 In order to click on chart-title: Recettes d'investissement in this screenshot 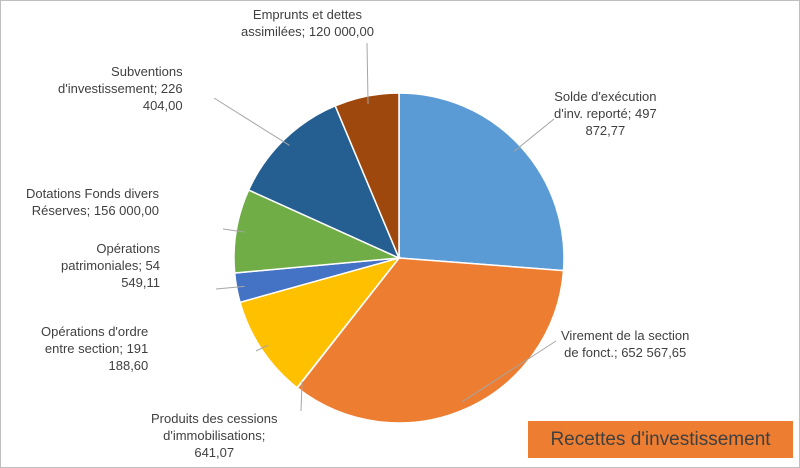, I will do `click(660, 439)`.